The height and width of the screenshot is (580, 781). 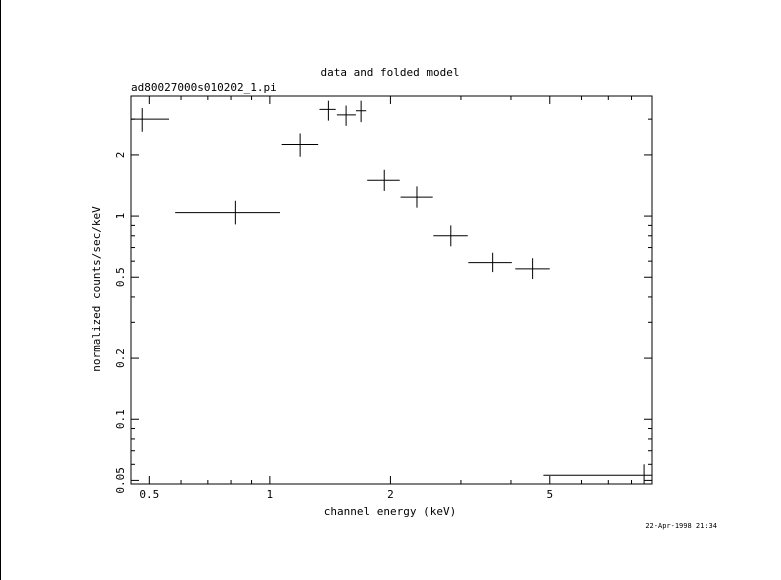 What do you see at coordinates (0, 290) in the screenshot?
I see `window-left-border` at bounding box center [0, 290].